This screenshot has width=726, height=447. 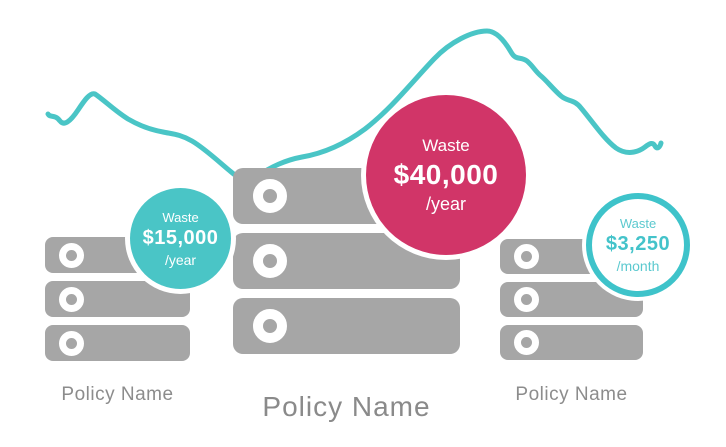 I want to click on policy-name-label-left: Policy Name, so click(x=117, y=394).